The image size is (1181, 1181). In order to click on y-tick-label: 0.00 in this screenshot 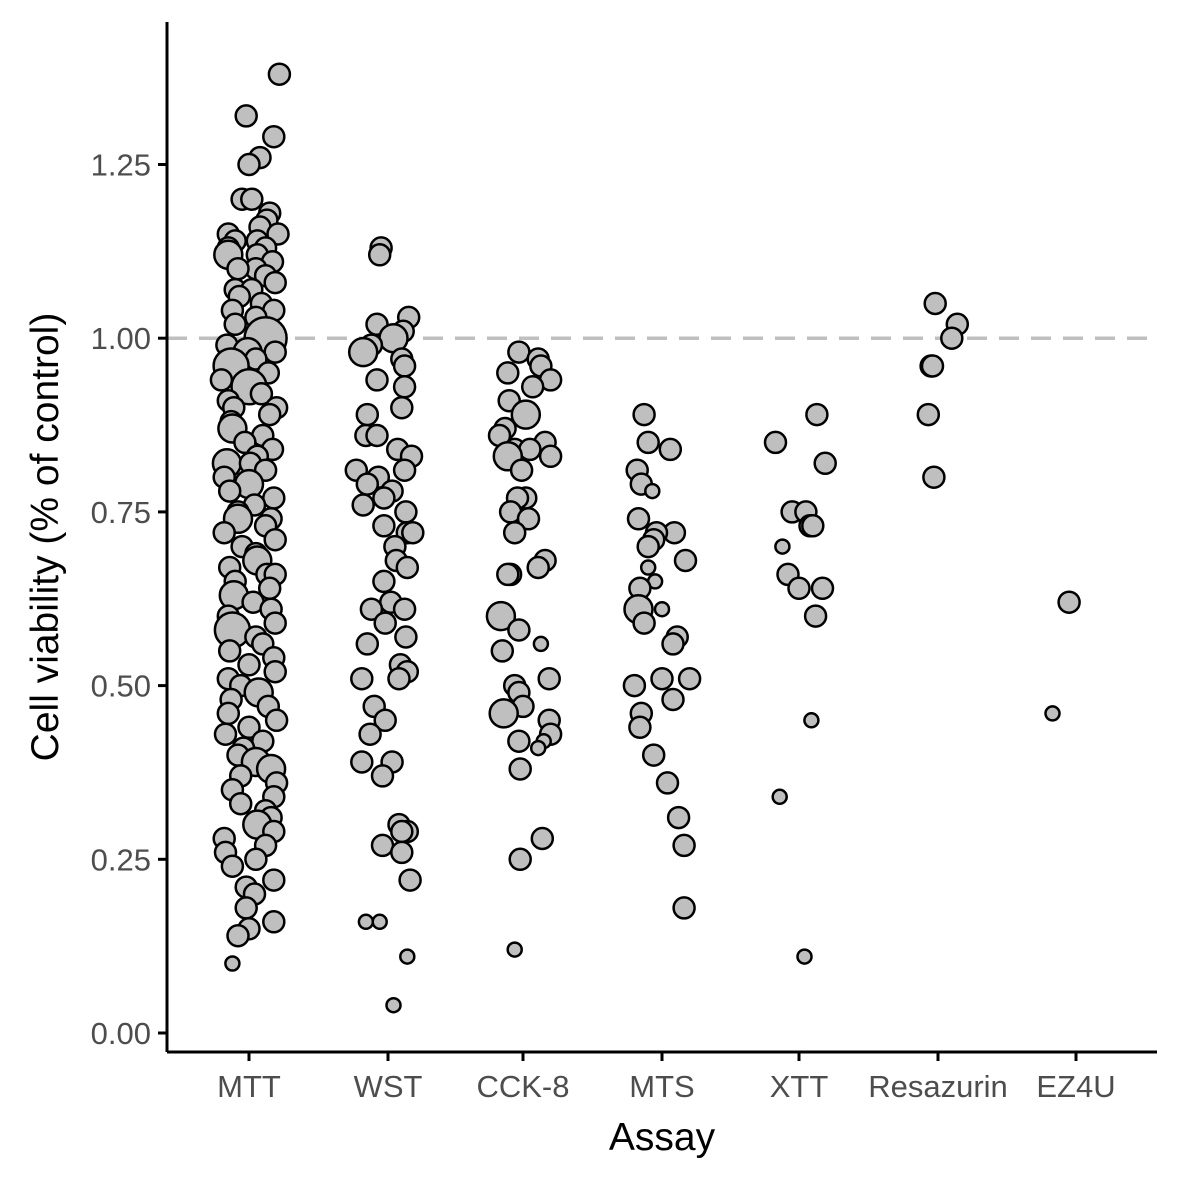, I will do `click(121, 1033)`.